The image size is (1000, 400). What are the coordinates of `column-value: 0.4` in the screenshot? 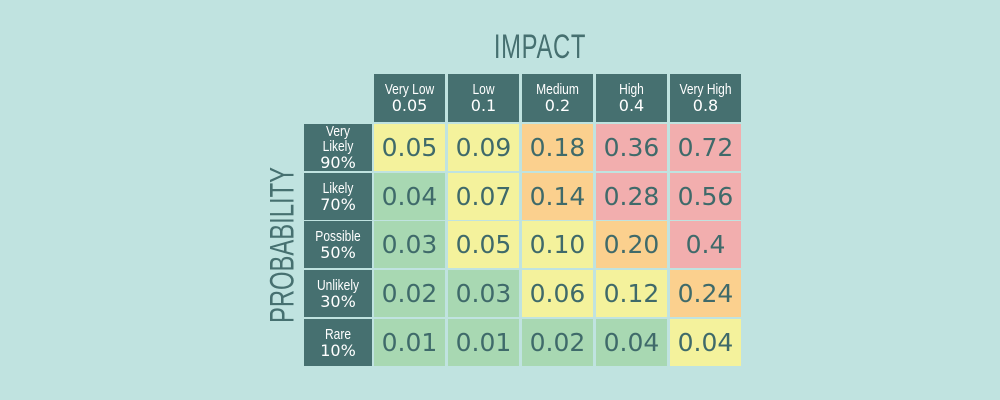 It's located at (631, 105).